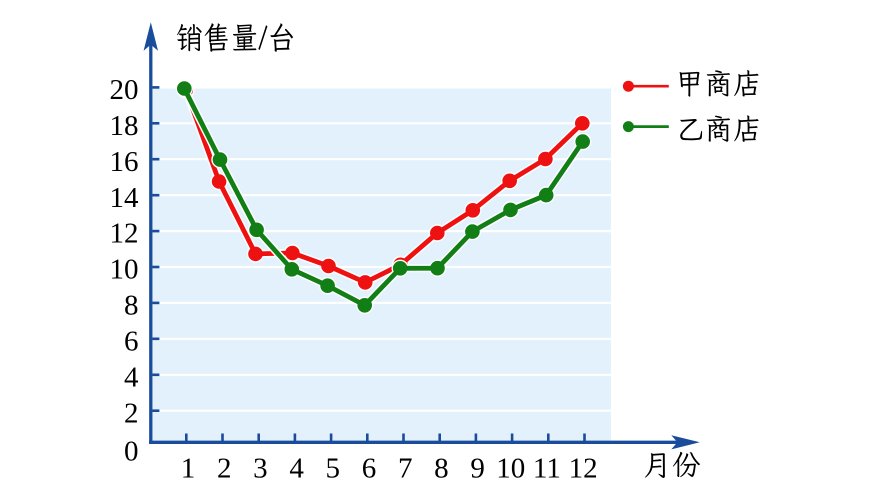 The height and width of the screenshot is (494, 870). Describe the element at coordinates (477, 469) in the screenshot. I see `svg-text: 9` at that location.